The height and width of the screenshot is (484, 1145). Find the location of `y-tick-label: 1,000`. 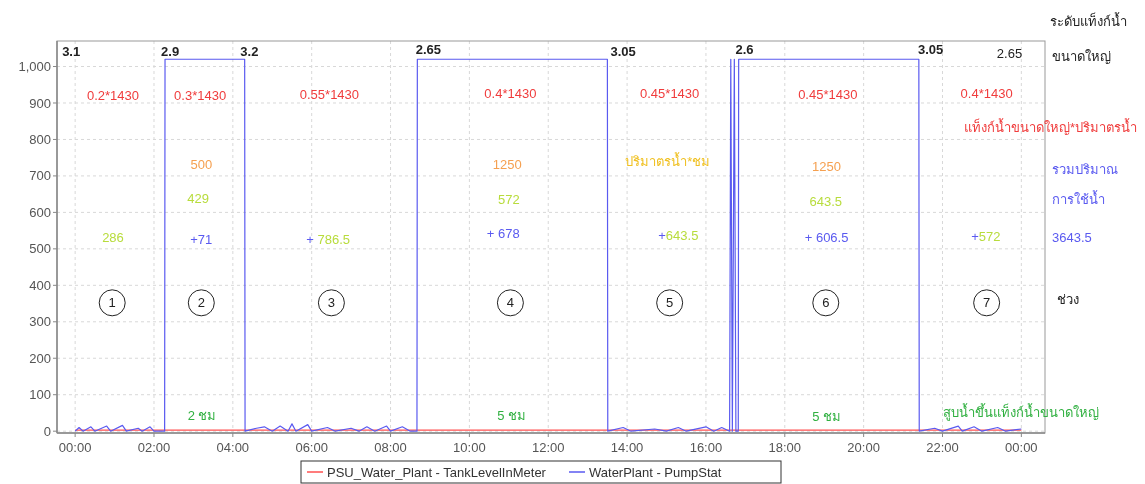

y-tick-label: 1,000 is located at coordinates (34, 67).